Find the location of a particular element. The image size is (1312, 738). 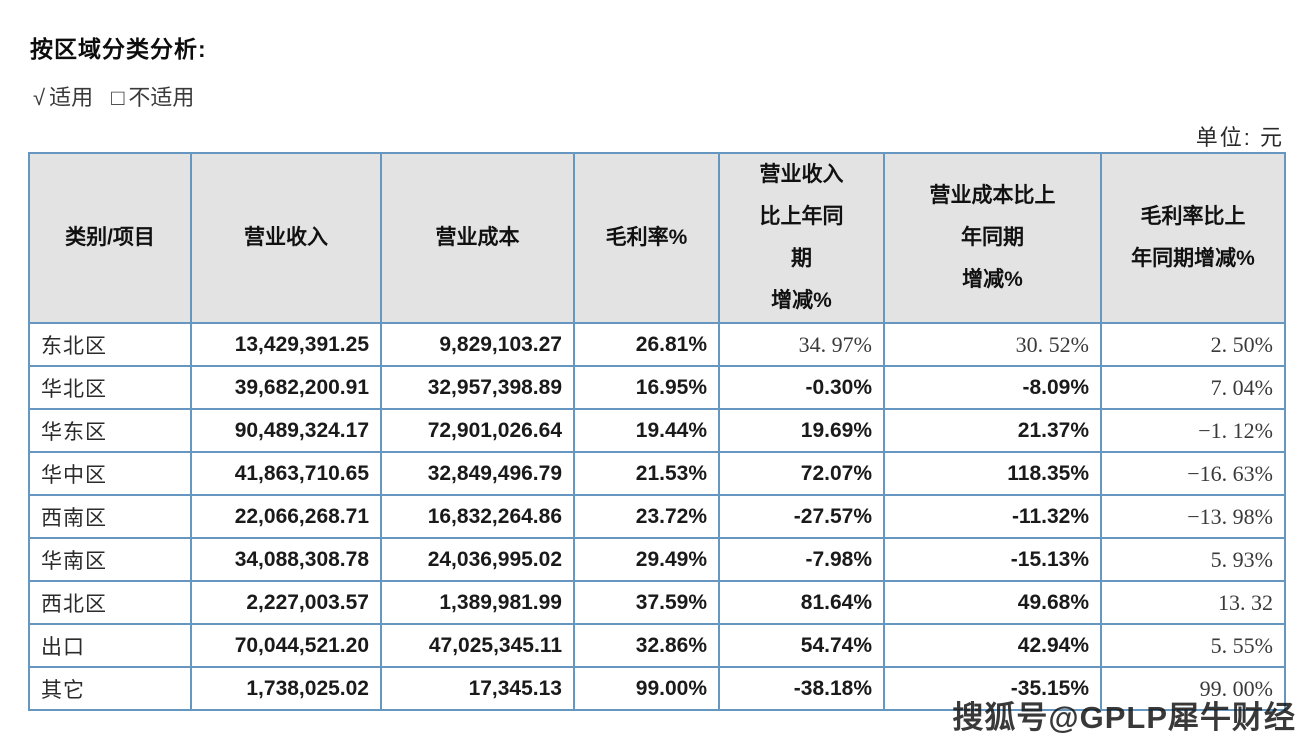

table-cell: 32.86% is located at coordinates (646, 645).